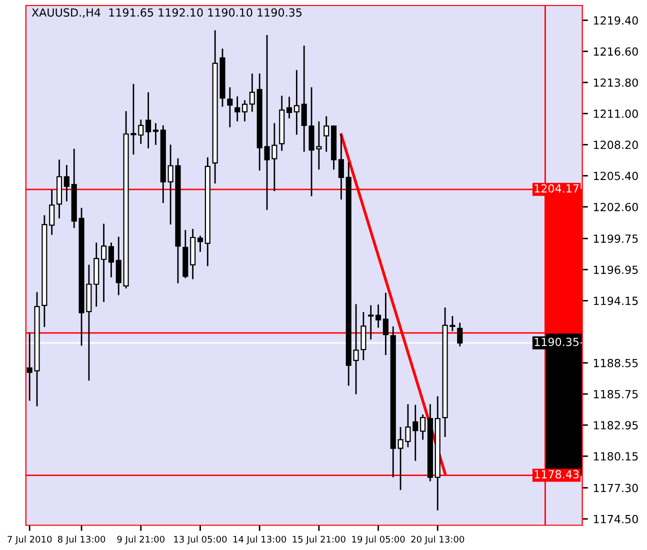 Image resolution: width=647 pixels, height=550 pixels. I want to click on ref-line-label: 1178.43, so click(556, 474).